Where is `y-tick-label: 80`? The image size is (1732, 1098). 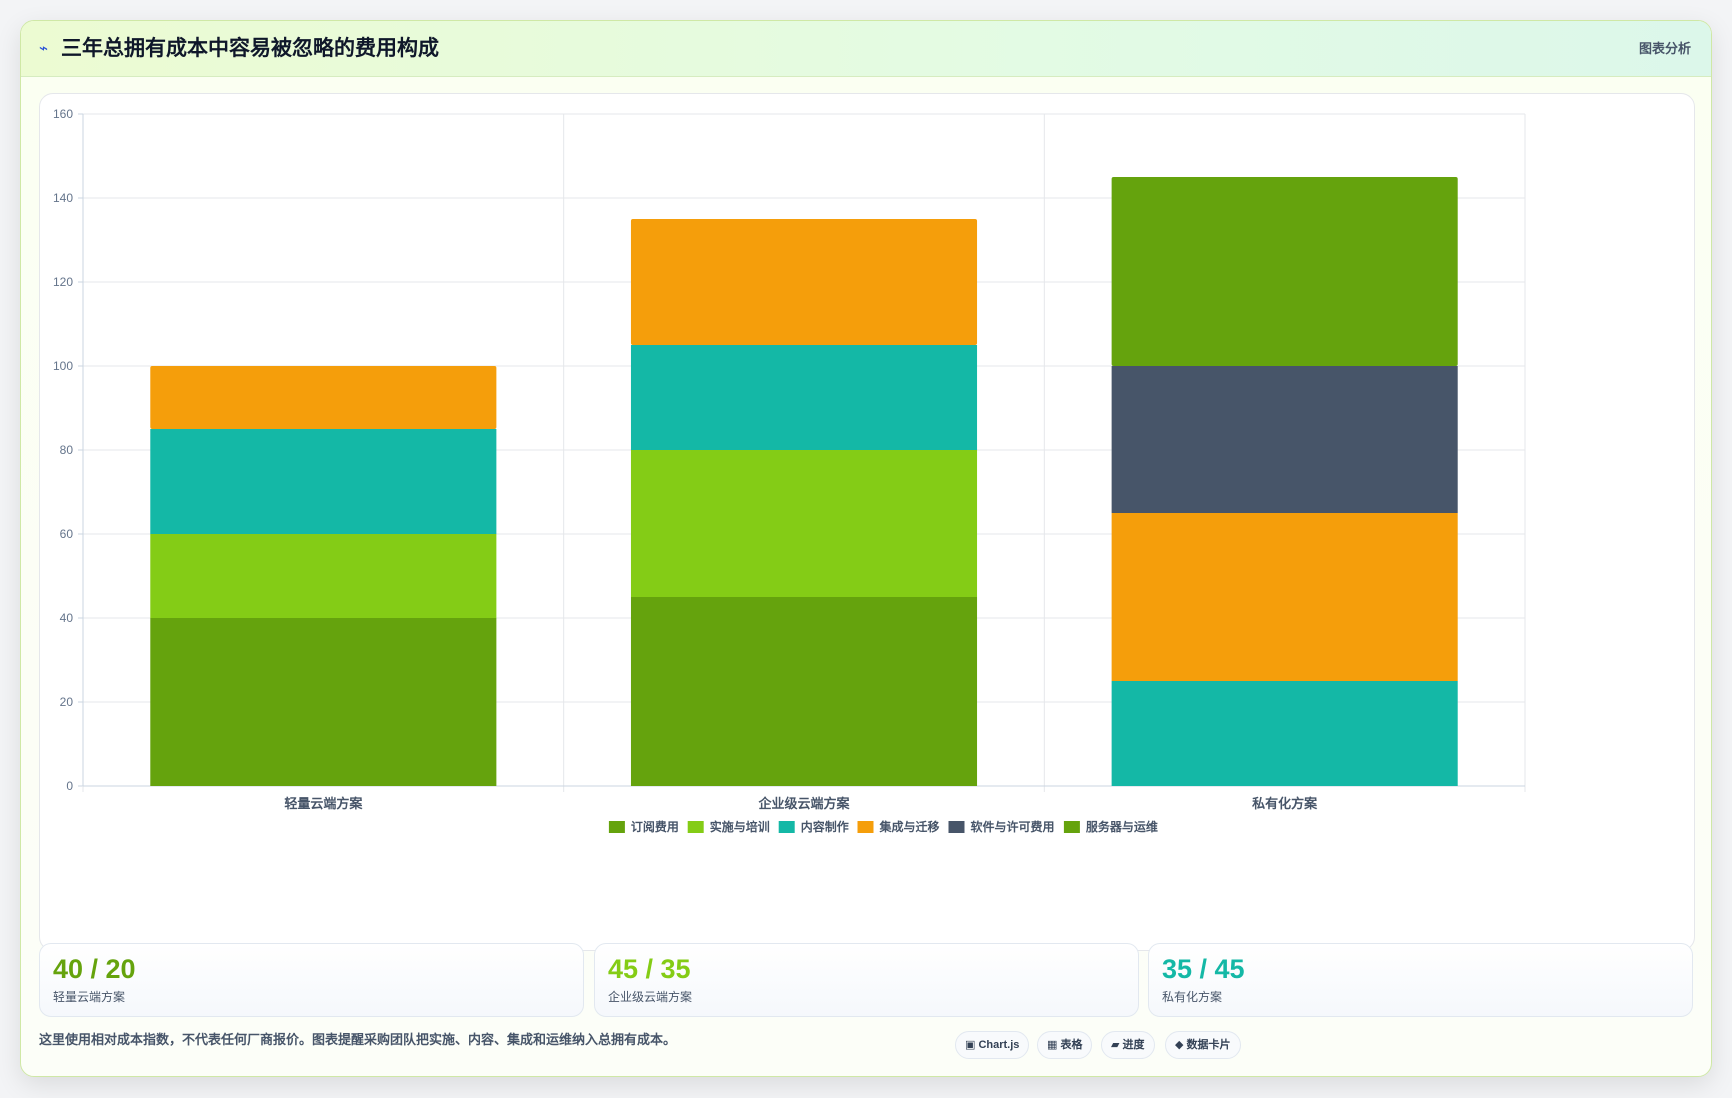 y-tick-label: 80 is located at coordinates (67, 450).